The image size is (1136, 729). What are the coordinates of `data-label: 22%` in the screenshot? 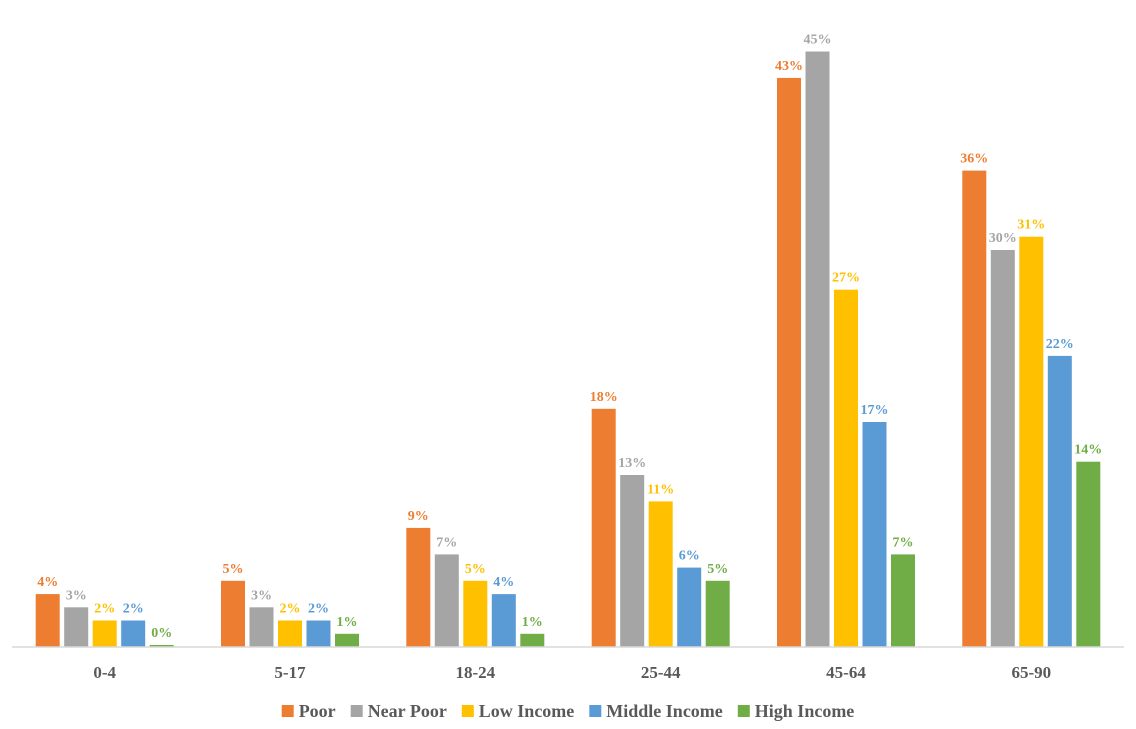 It's located at (1060, 344).